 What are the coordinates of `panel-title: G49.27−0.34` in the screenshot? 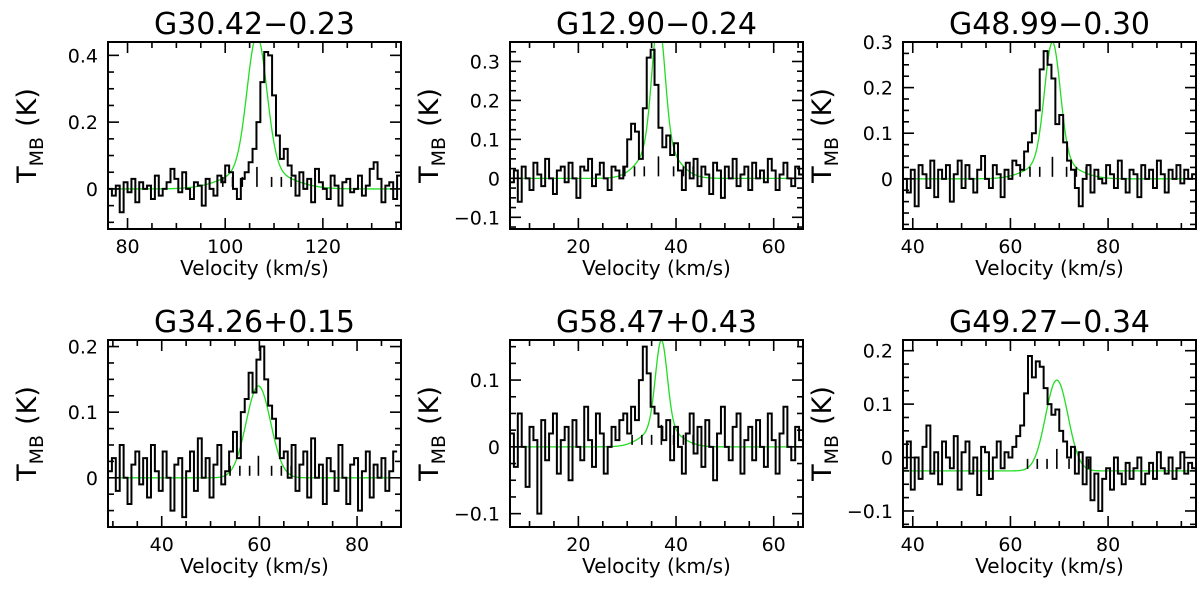 It's located at (1049, 322).